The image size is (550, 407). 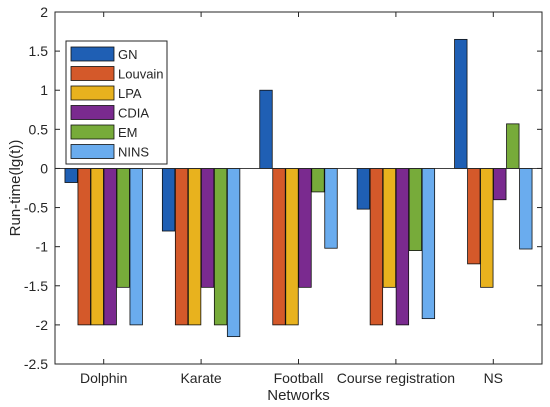 What do you see at coordinates (36, 286) in the screenshot?
I see `y-tick-label: -1.5` at bounding box center [36, 286].